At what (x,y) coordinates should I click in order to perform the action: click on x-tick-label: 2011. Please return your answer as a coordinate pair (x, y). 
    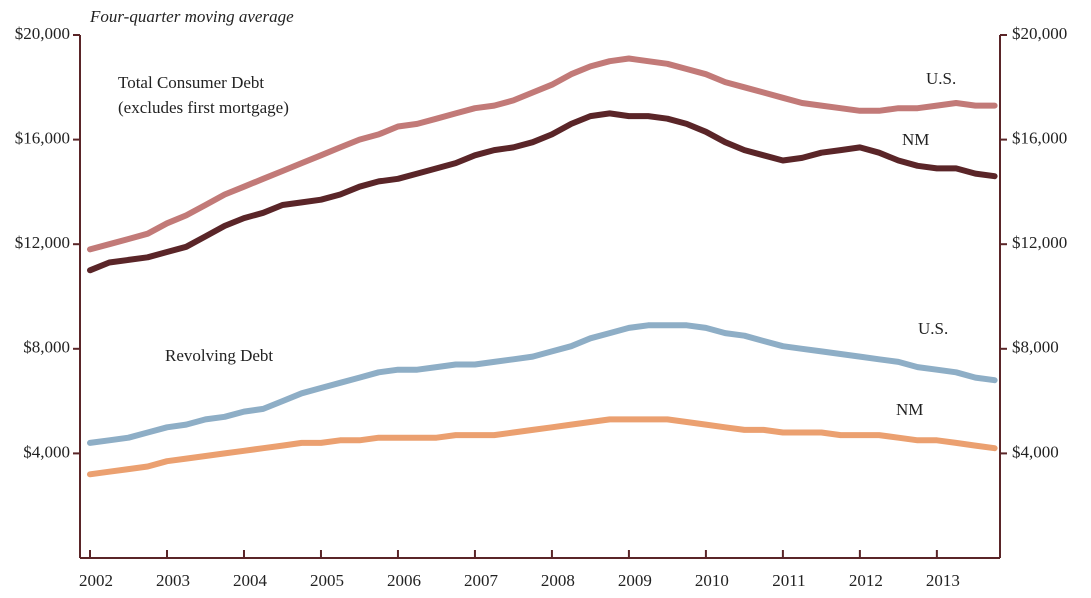
    Looking at the image, I should click on (788, 580).